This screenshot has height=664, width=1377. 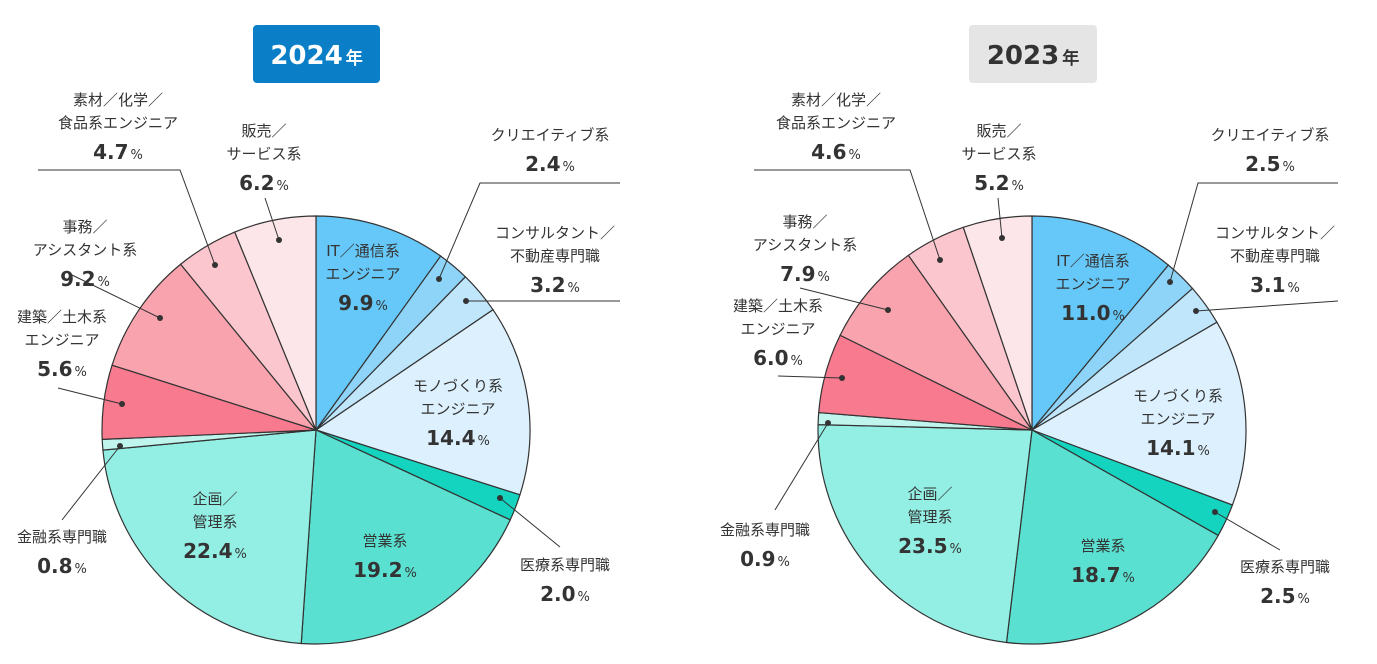 I want to click on slice-value-consulting: 3.1%, so click(x=1275, y=285).